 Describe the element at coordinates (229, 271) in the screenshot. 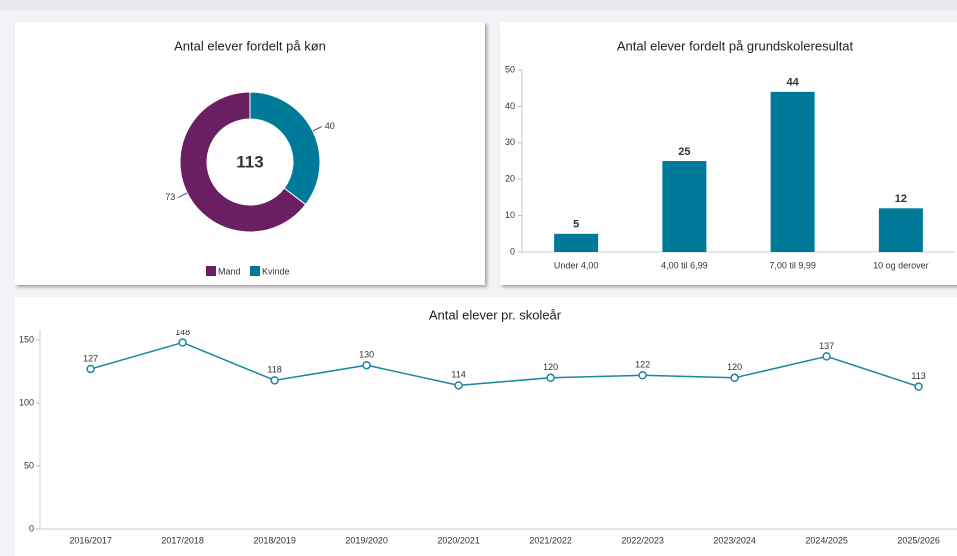

I see `legend-label: Mand` at that location.